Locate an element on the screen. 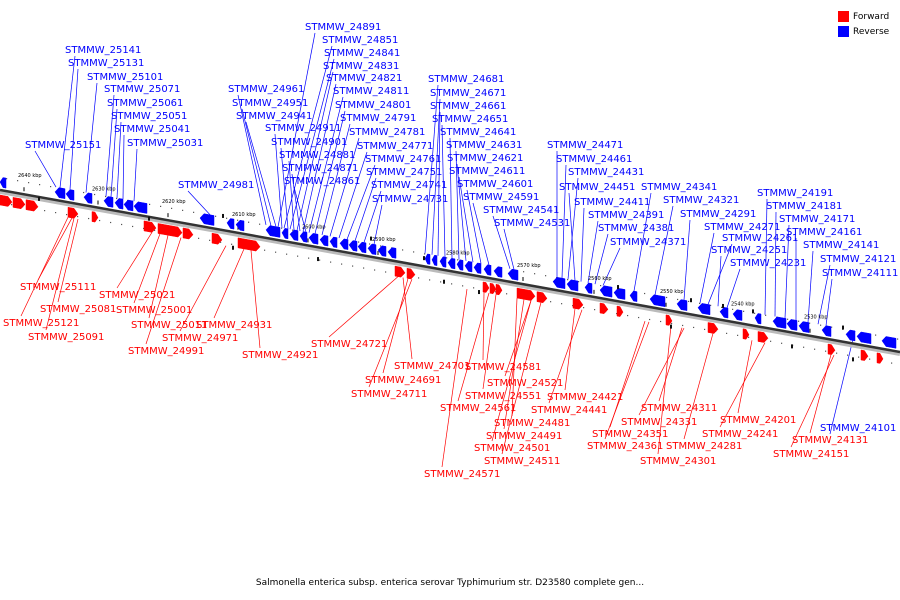 The height and width of the screenshot is (600, 900). reverse-gene-label: STMMW_25101 is located at coordinates (125, 77).